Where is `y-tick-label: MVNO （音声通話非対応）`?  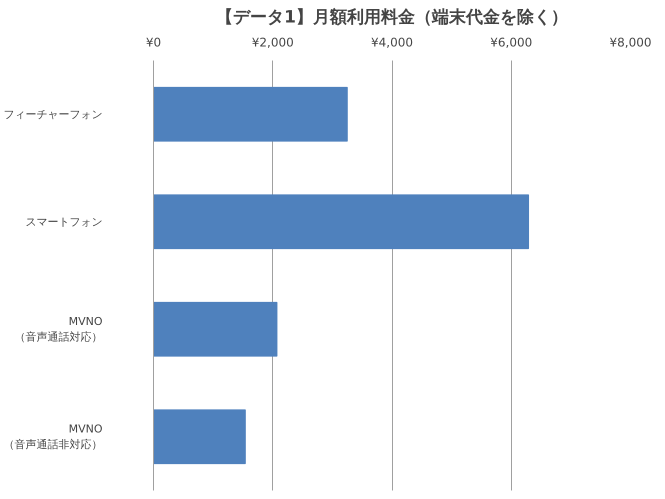 y-tick-label: MVNO （音声通話非対応） is located at coordinates (53, 437).